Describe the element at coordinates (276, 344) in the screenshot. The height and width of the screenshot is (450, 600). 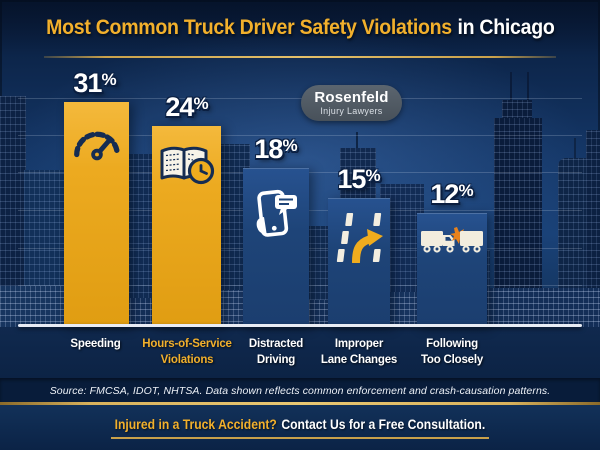
I see `category-line: Distracted` at that location.